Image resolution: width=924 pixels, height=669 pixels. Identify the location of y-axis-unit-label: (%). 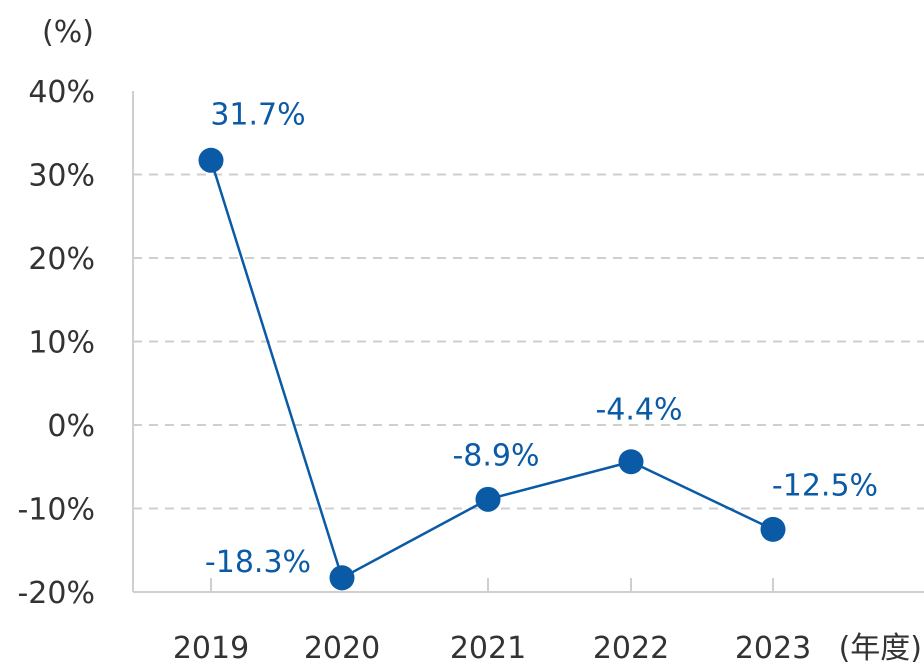
(68, 32).